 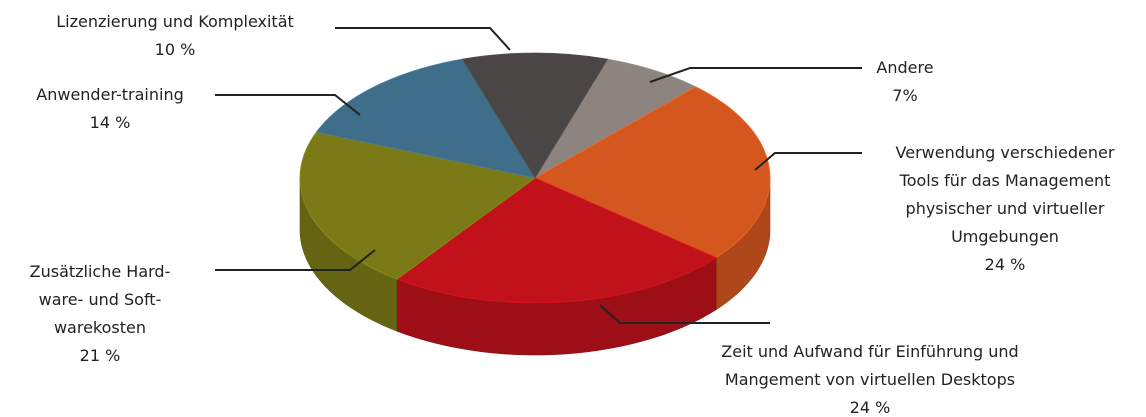 What do you see at coordinates (100, 355) in the screenshot?
I see `value-label: 21 %` at bounding box center [100, 355].